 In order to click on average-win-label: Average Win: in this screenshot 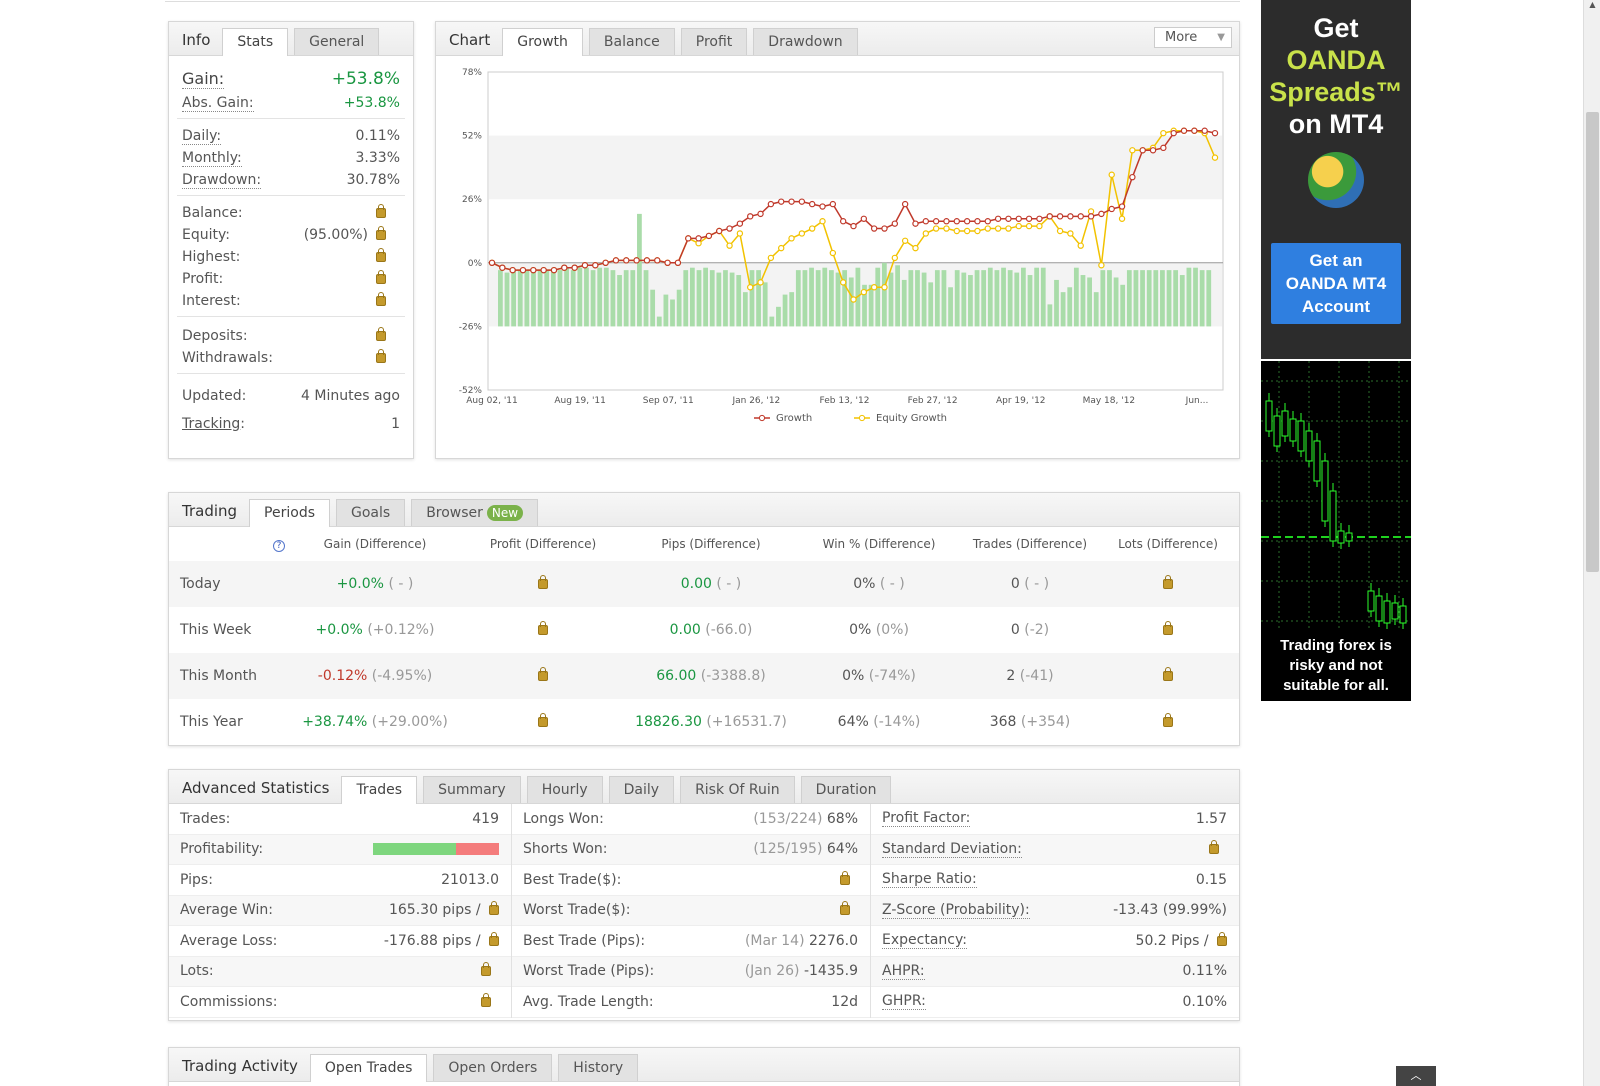, I will do `click(226, 910)`.